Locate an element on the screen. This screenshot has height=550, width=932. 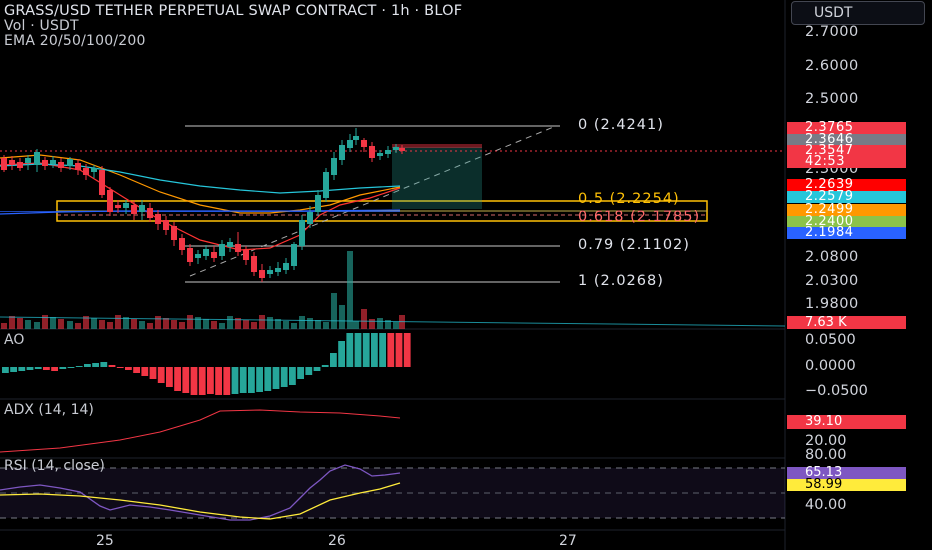
price-badge: 2.2579 is located at coordinates (846, 196).